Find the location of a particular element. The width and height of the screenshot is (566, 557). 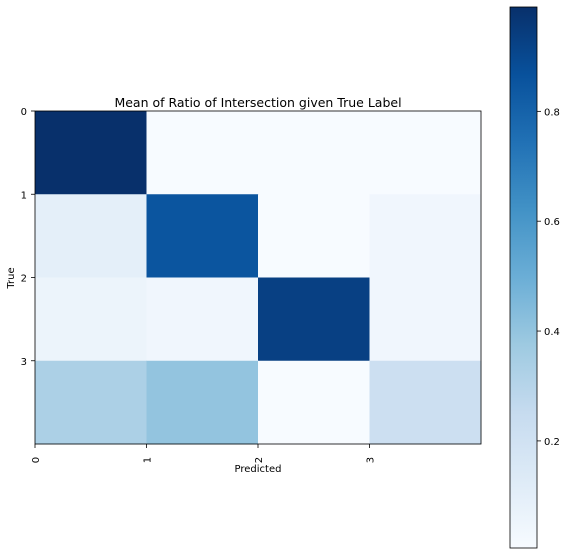

heatmap-cell-r2-c1 is located at coordinates (202, 319).